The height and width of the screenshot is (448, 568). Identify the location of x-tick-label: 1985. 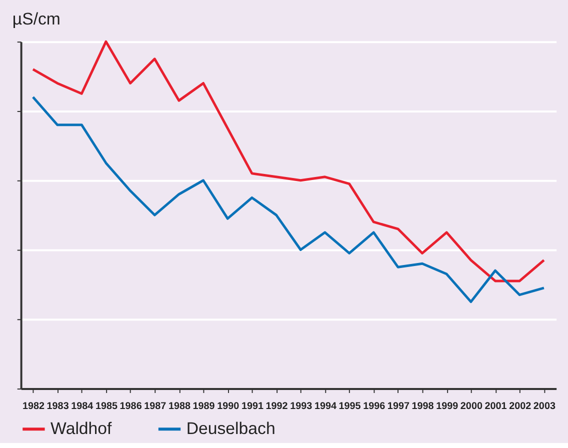
(106, 406).